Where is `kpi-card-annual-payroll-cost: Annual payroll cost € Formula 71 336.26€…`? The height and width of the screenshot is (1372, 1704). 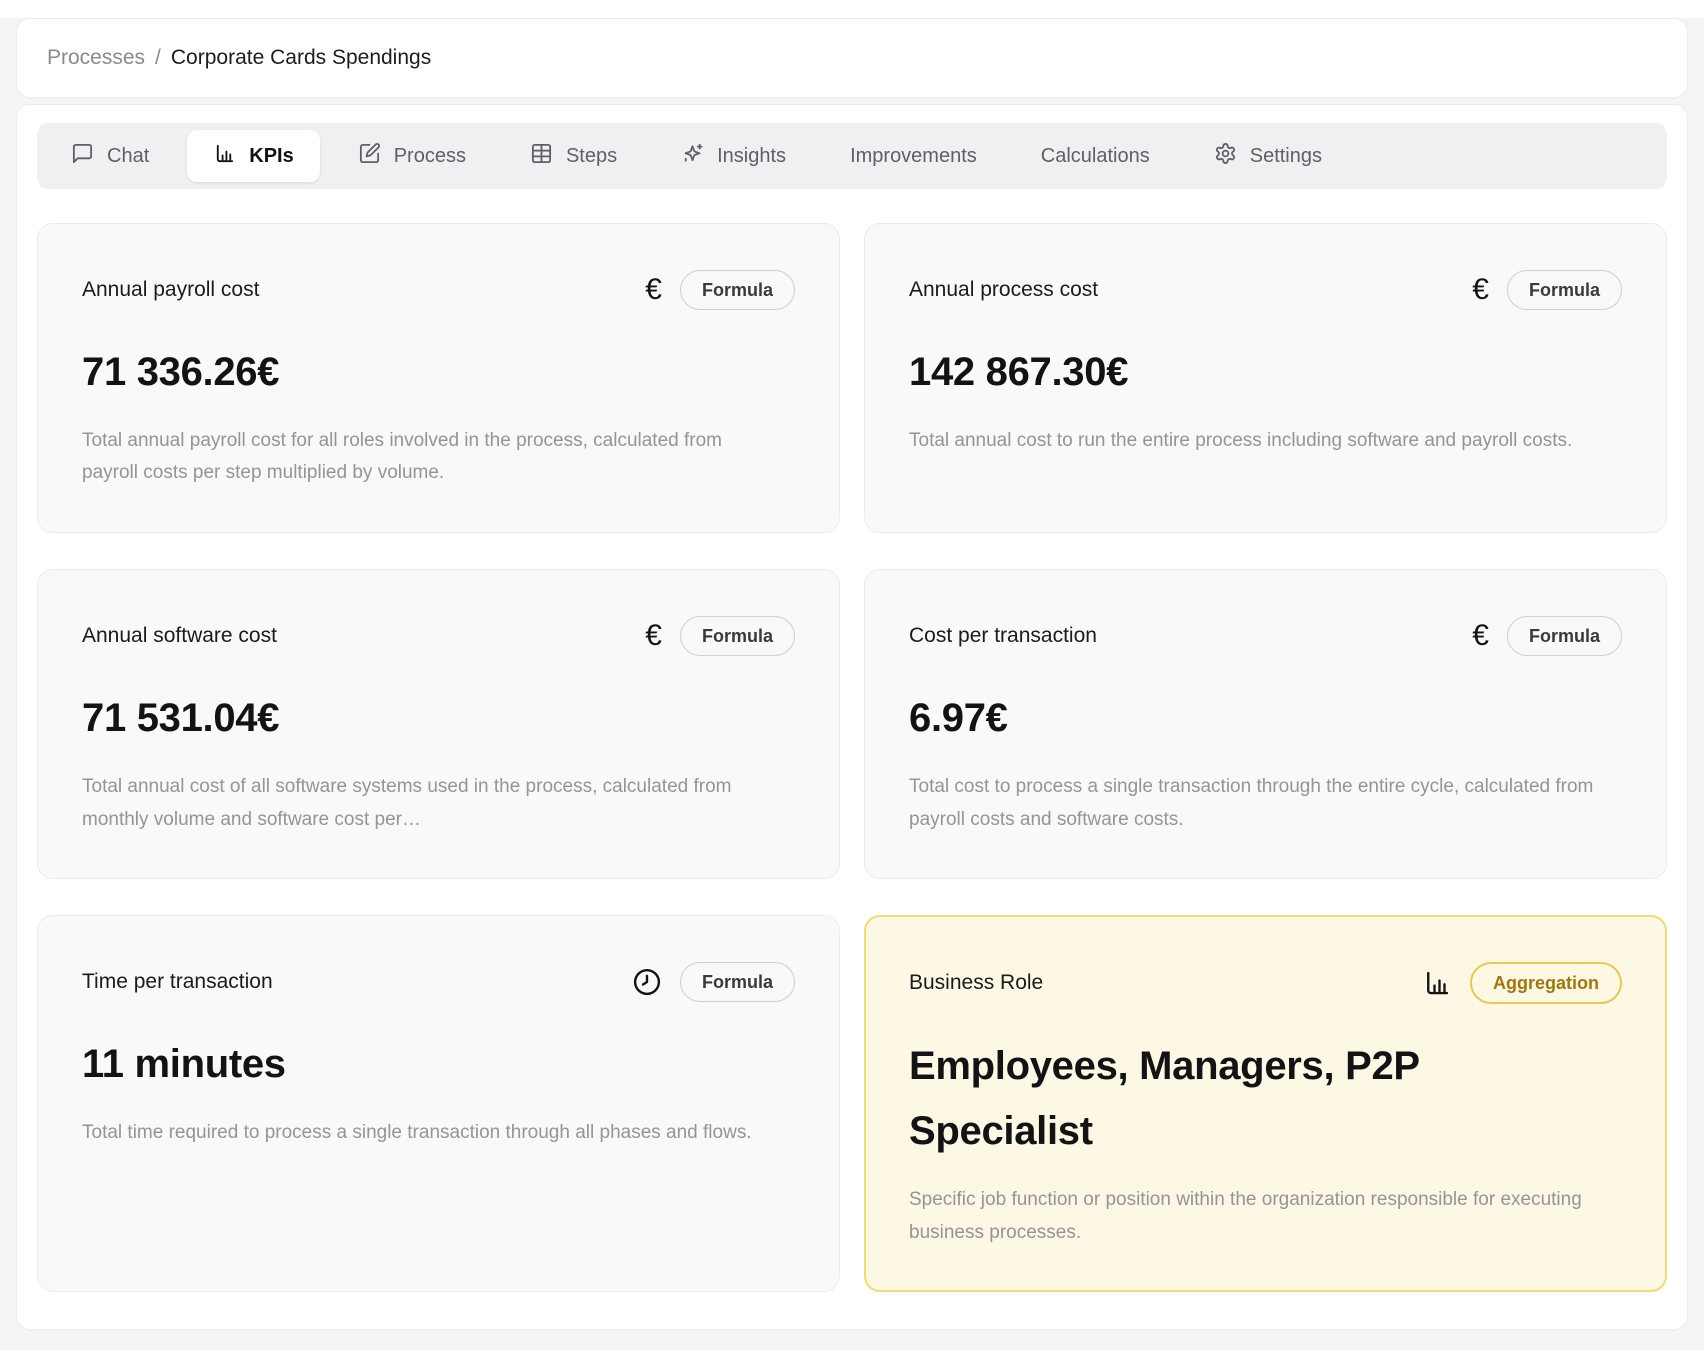
kpi-card-annual-payroll-cost: Annual payroll cost € Formula 71 336.26€… is located at coordinates (438, 378).